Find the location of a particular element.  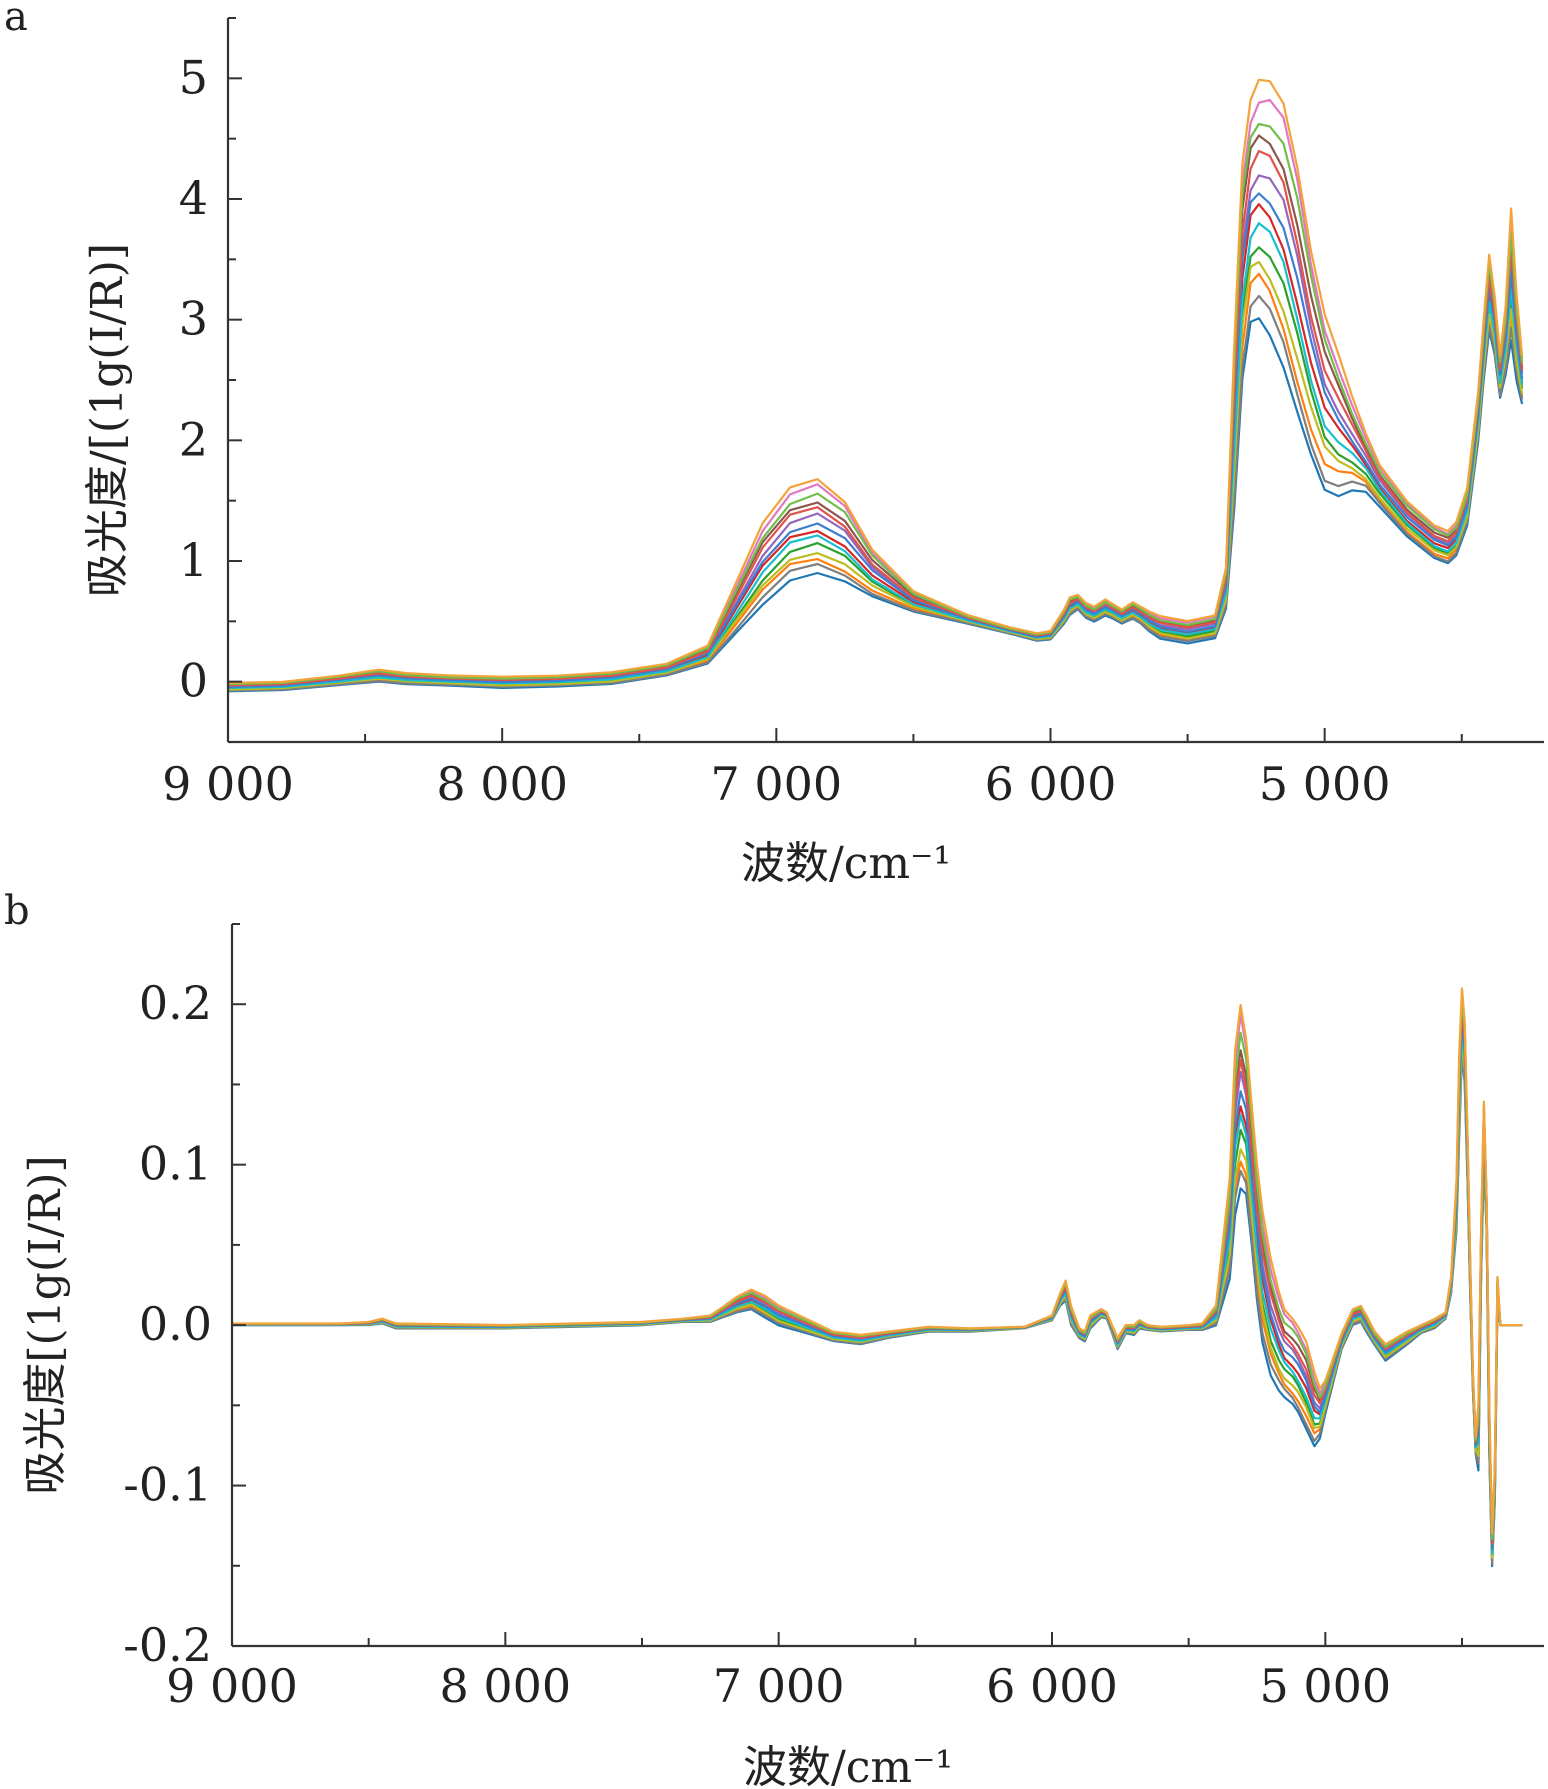

y-tick-label: -0.1 is located at coordinates (167, 1485).